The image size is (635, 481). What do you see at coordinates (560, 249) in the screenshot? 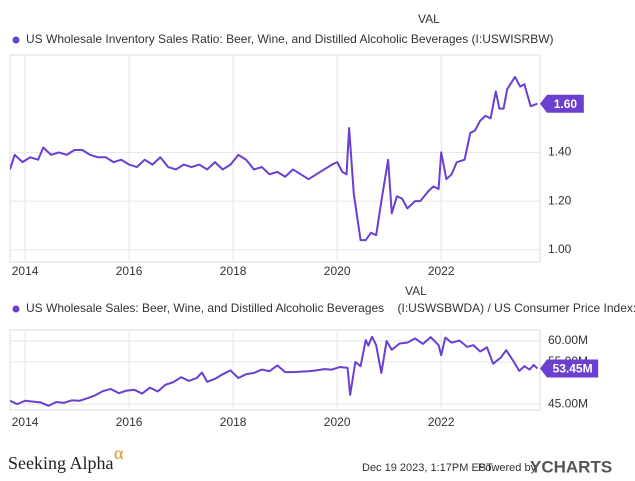
I see `y-tick-label: 1.00` at bounding box center [560, 249].